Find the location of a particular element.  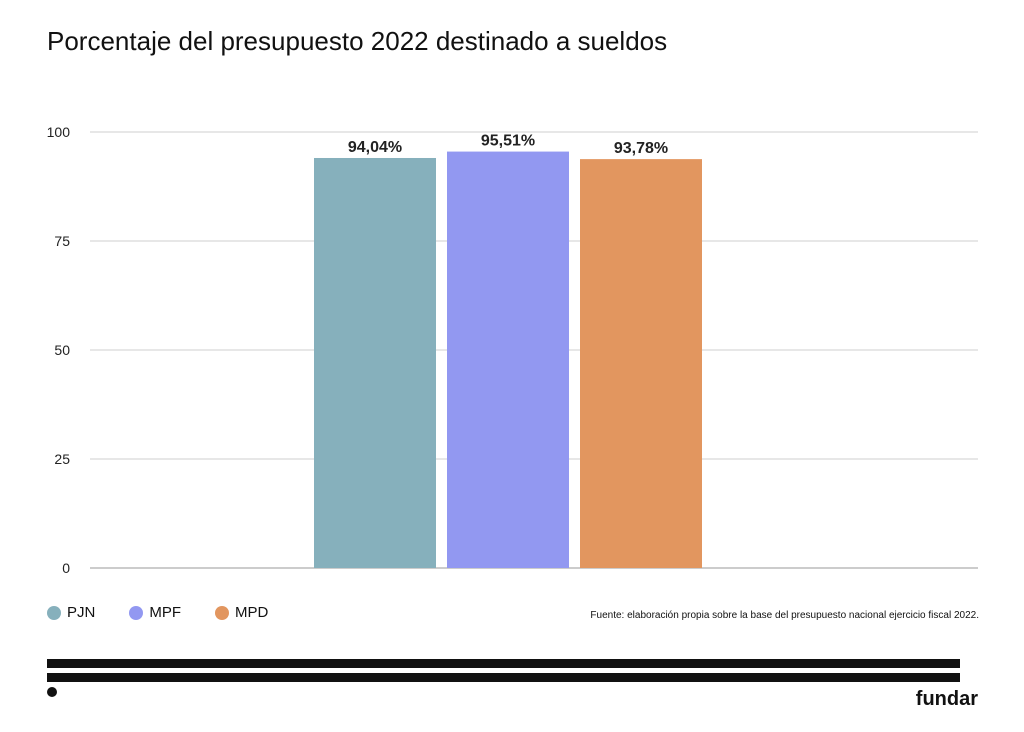

bar-pjn is located at coordinates (375, 362).